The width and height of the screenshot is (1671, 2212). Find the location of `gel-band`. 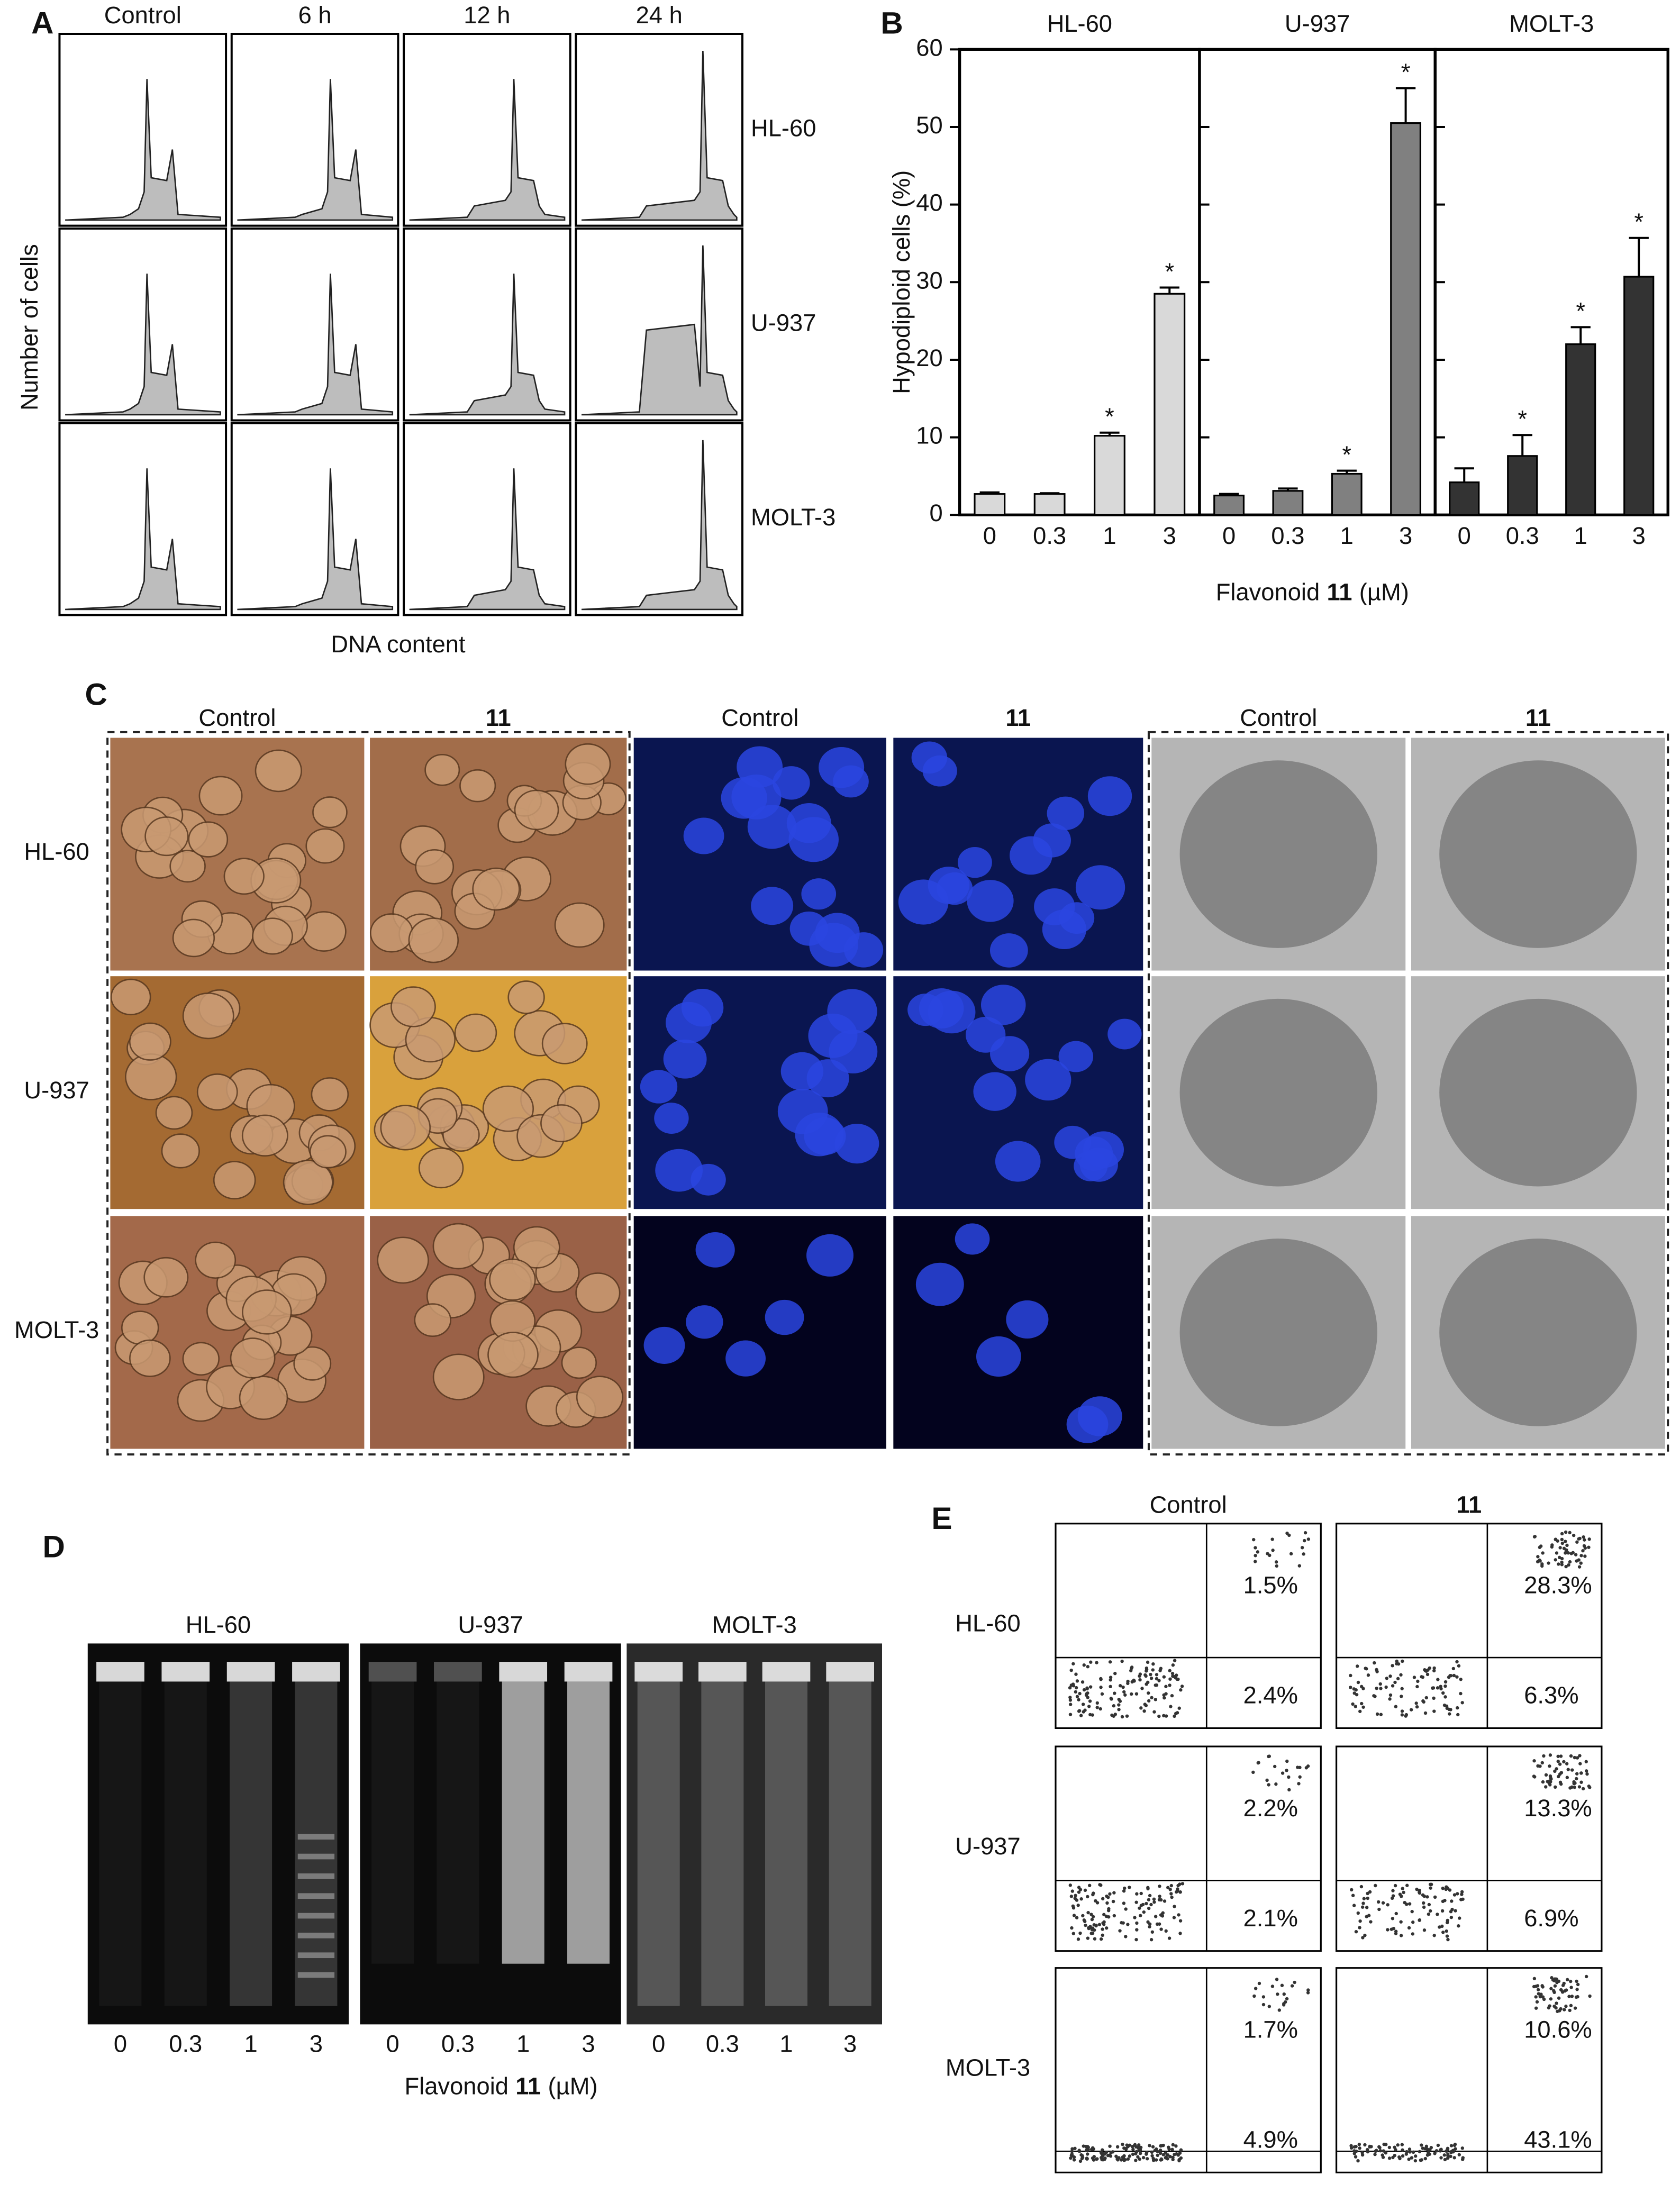

gel-band is located at coordinates (316, 1837).